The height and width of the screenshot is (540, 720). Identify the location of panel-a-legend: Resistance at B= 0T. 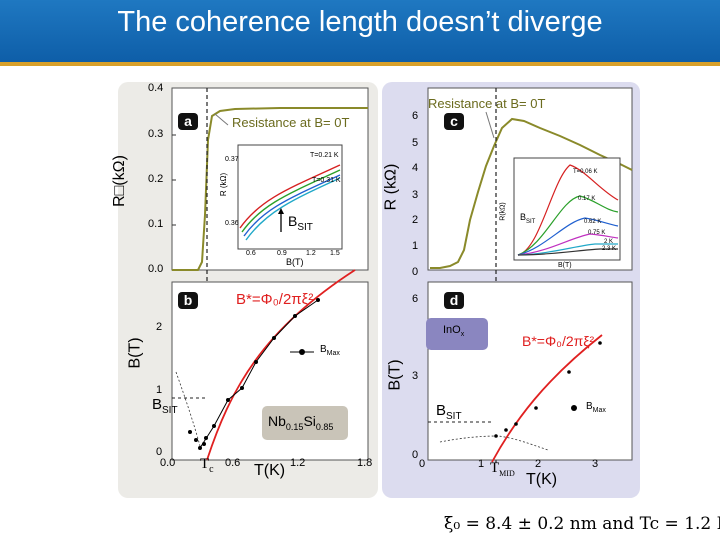
(291, 122).